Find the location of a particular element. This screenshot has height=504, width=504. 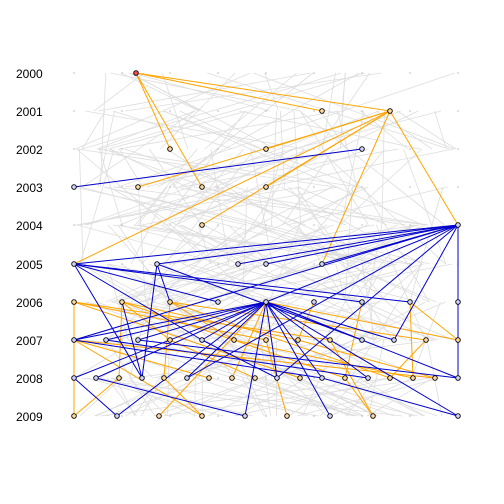

year-label-2005: 2005 is located at coordinates (29, 265).